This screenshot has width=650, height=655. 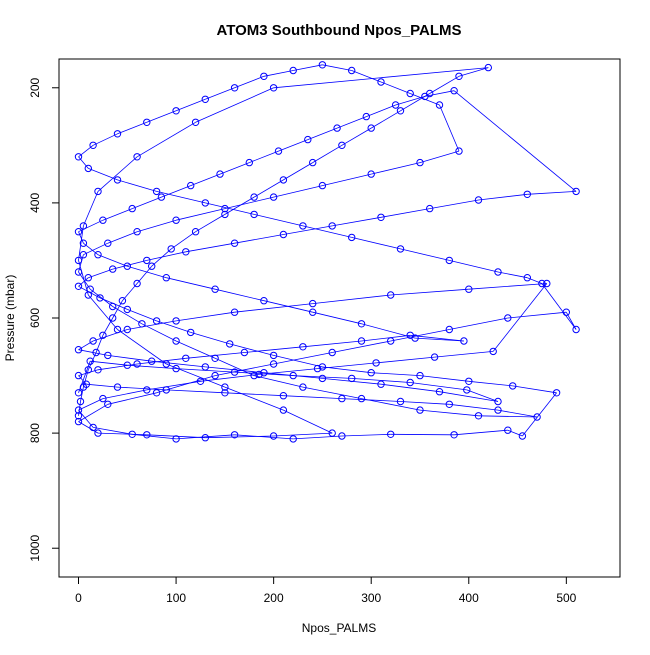 I want to click on y-tick-label: 800, so click(x=35, y=433).